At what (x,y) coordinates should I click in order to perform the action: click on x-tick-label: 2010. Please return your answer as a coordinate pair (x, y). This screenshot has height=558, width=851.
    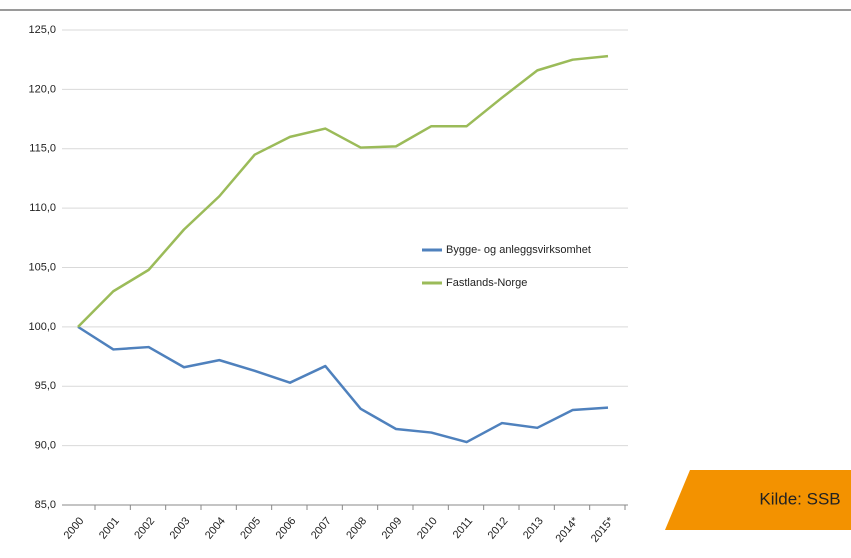
    Looking at the image, I should click on (427, 528).